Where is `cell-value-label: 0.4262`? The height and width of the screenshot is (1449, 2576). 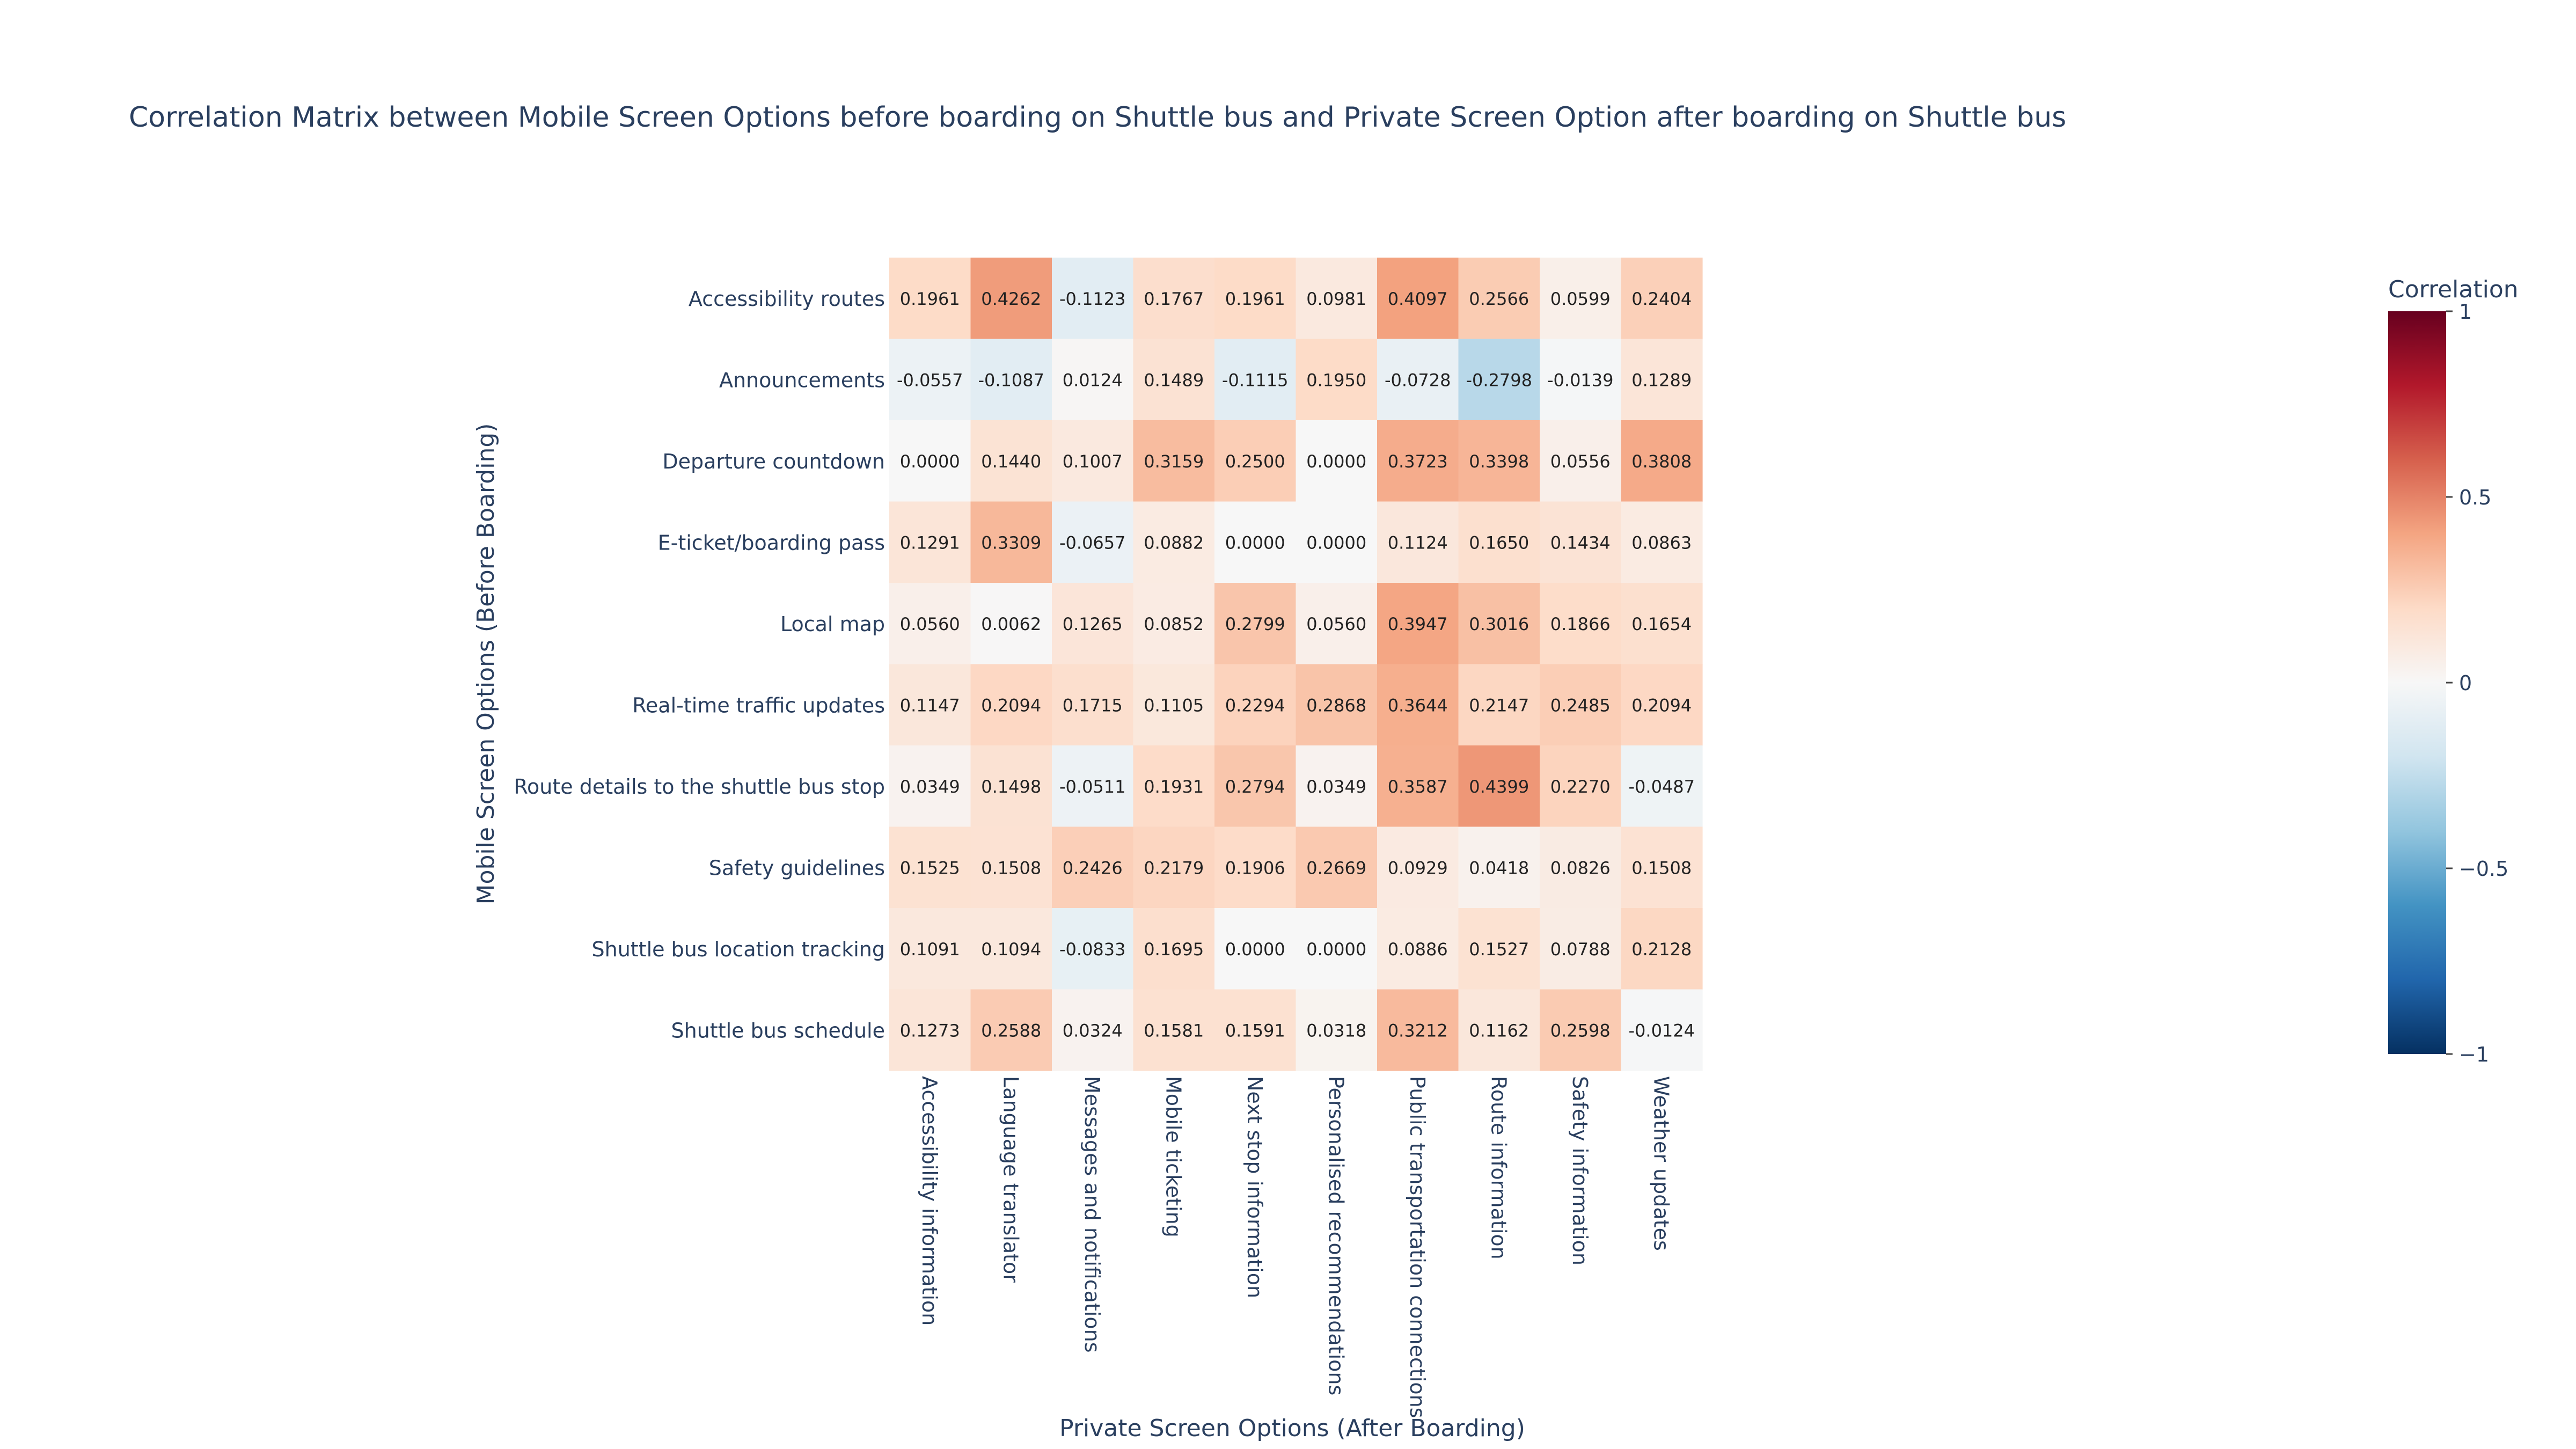 cell-value-label: 0.4262 is located at coordinates (1011, 299).